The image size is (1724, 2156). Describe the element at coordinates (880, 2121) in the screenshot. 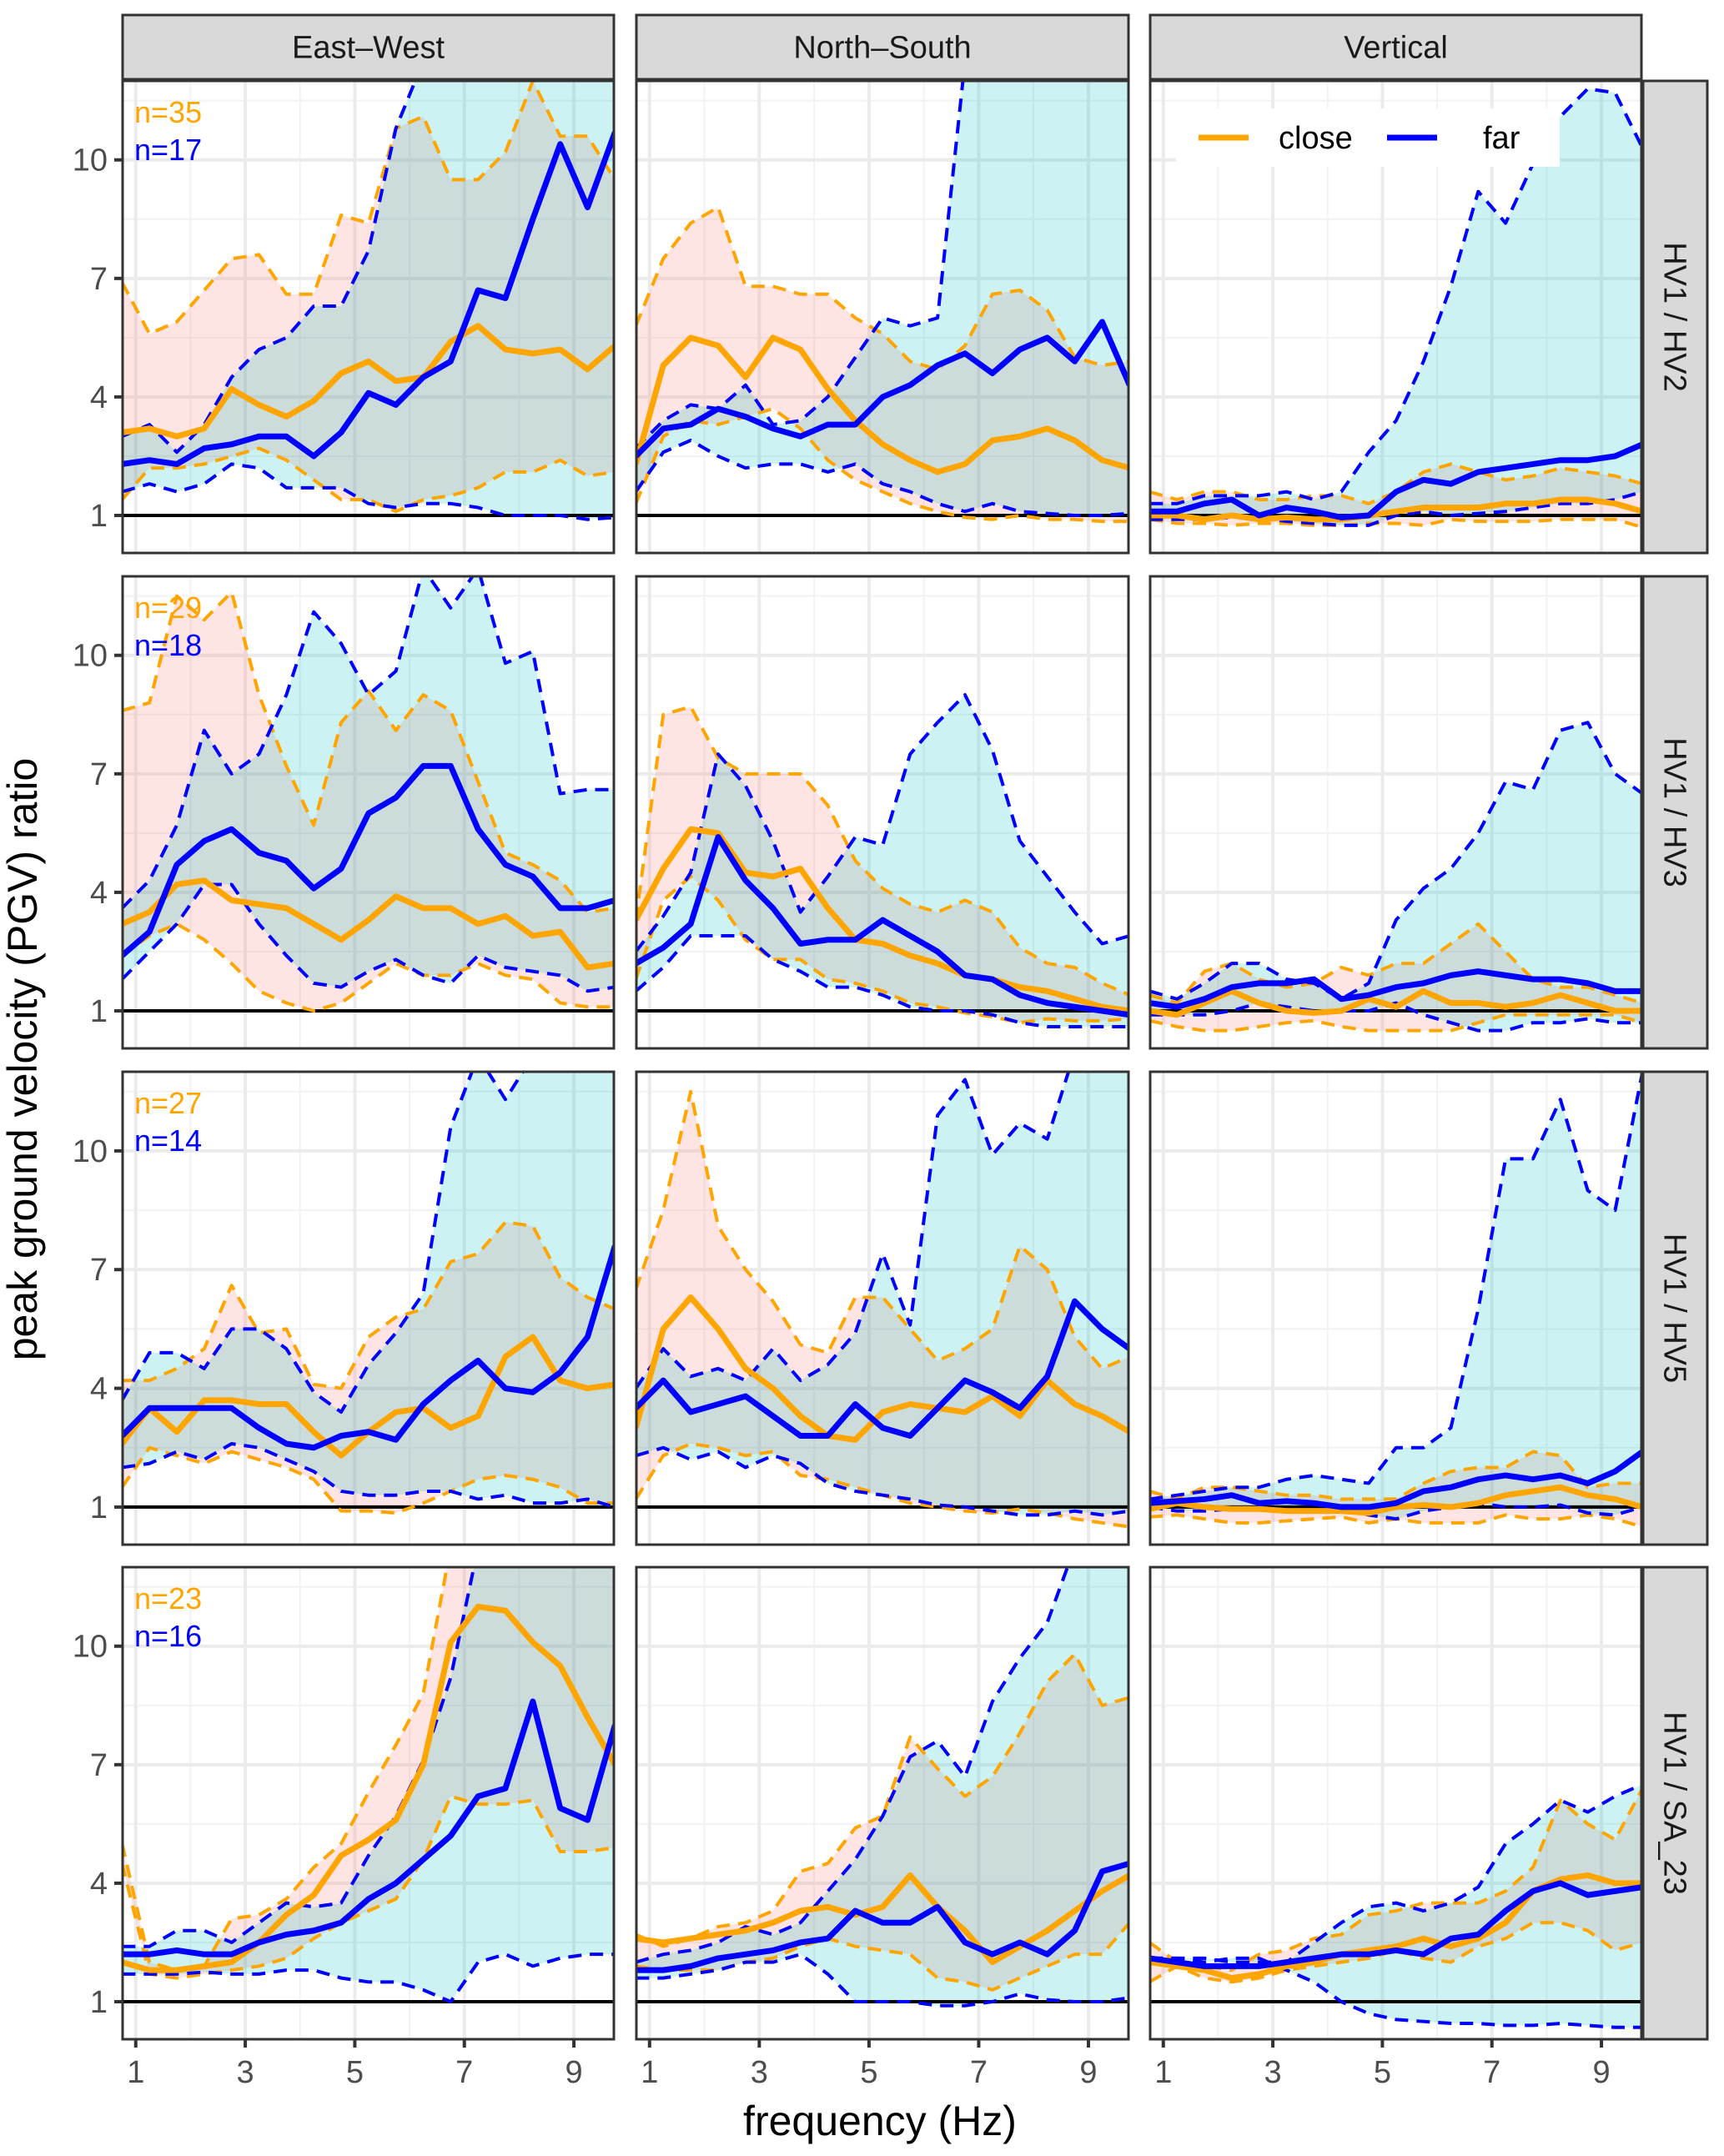

I see `x-axis-title: frequency (Hz)` at that location.